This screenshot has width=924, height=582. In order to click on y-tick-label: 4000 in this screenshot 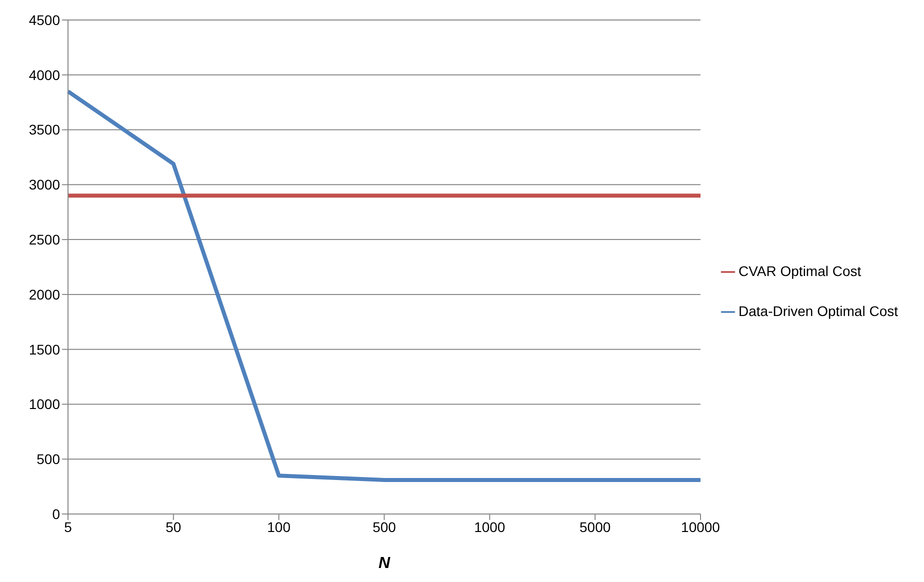, I will do `click(44, 74)`.